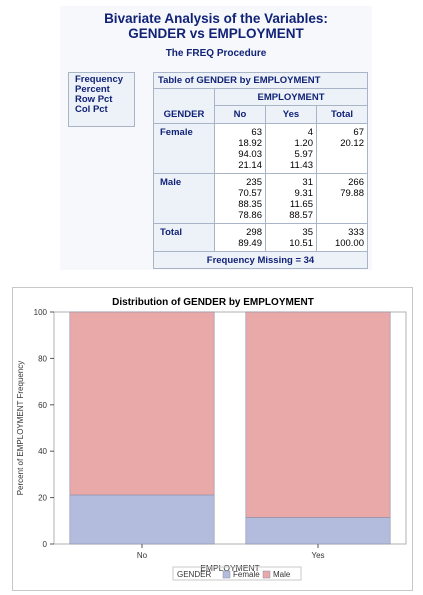 The image size is (423, 595). Describe the element at coordinates (94, 99) in the screenshot. I see `legend-row-pct: Row Pct` at that location.